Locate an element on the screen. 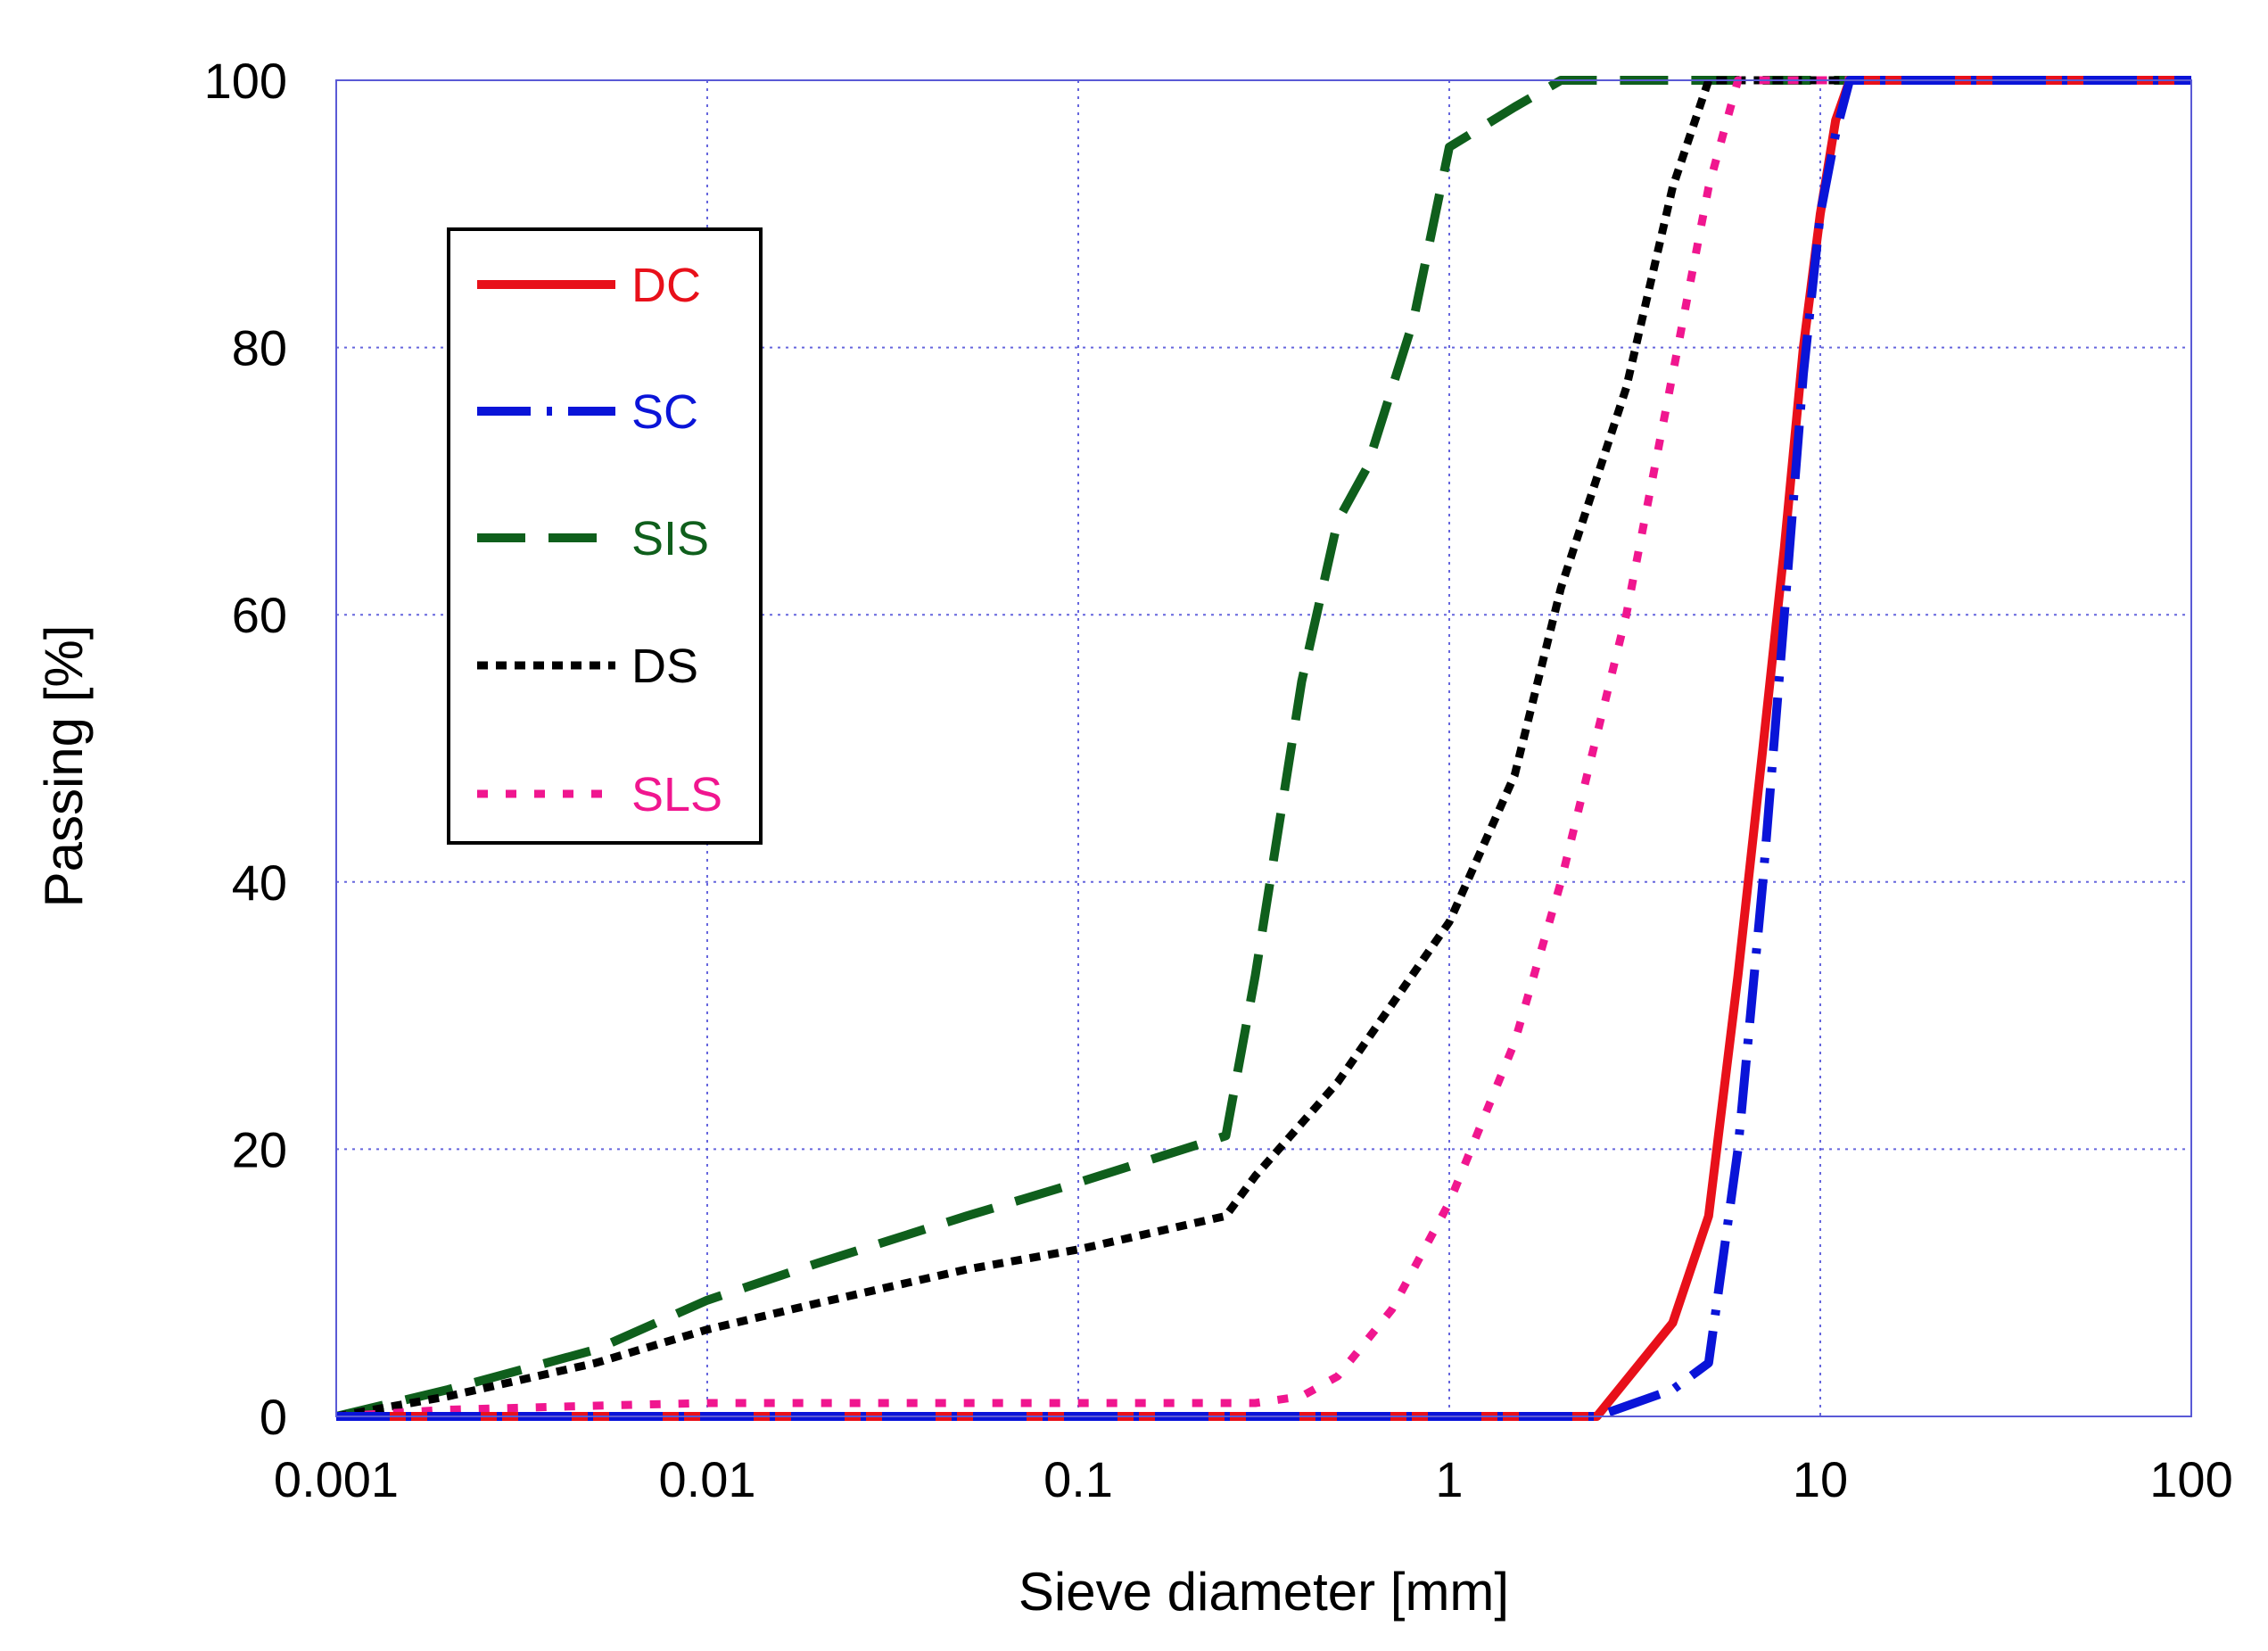 This screenshot has height=1651, width=2268. x-axis-title: Sieve diameter [mm] is located at coordinates (1264, 1592).